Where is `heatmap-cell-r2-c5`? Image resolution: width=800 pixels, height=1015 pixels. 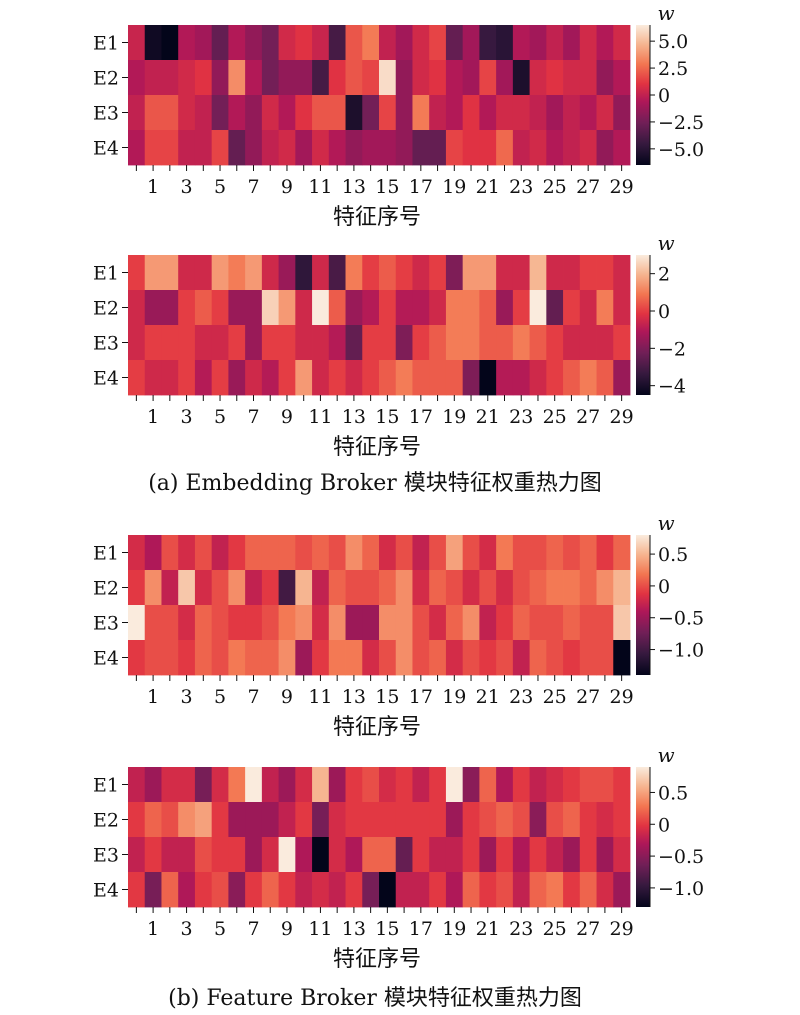
heatmap-cell-r2-c5 is located at coordinates (203, 588).